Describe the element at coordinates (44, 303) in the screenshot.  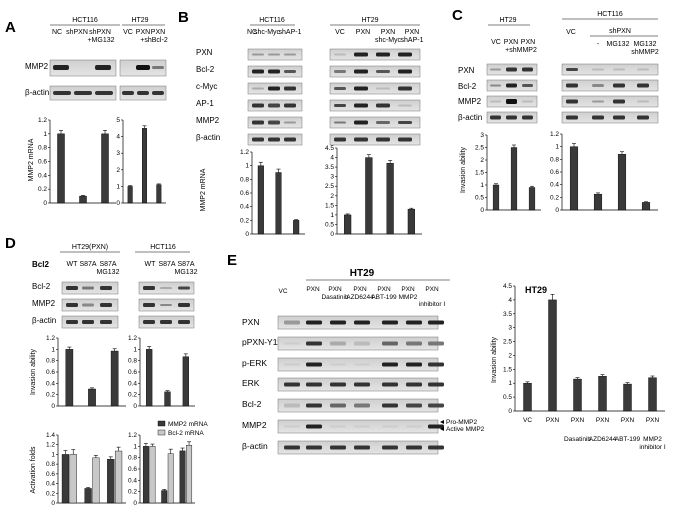
I see `d-blot-mmp2: MMP2` at that location.